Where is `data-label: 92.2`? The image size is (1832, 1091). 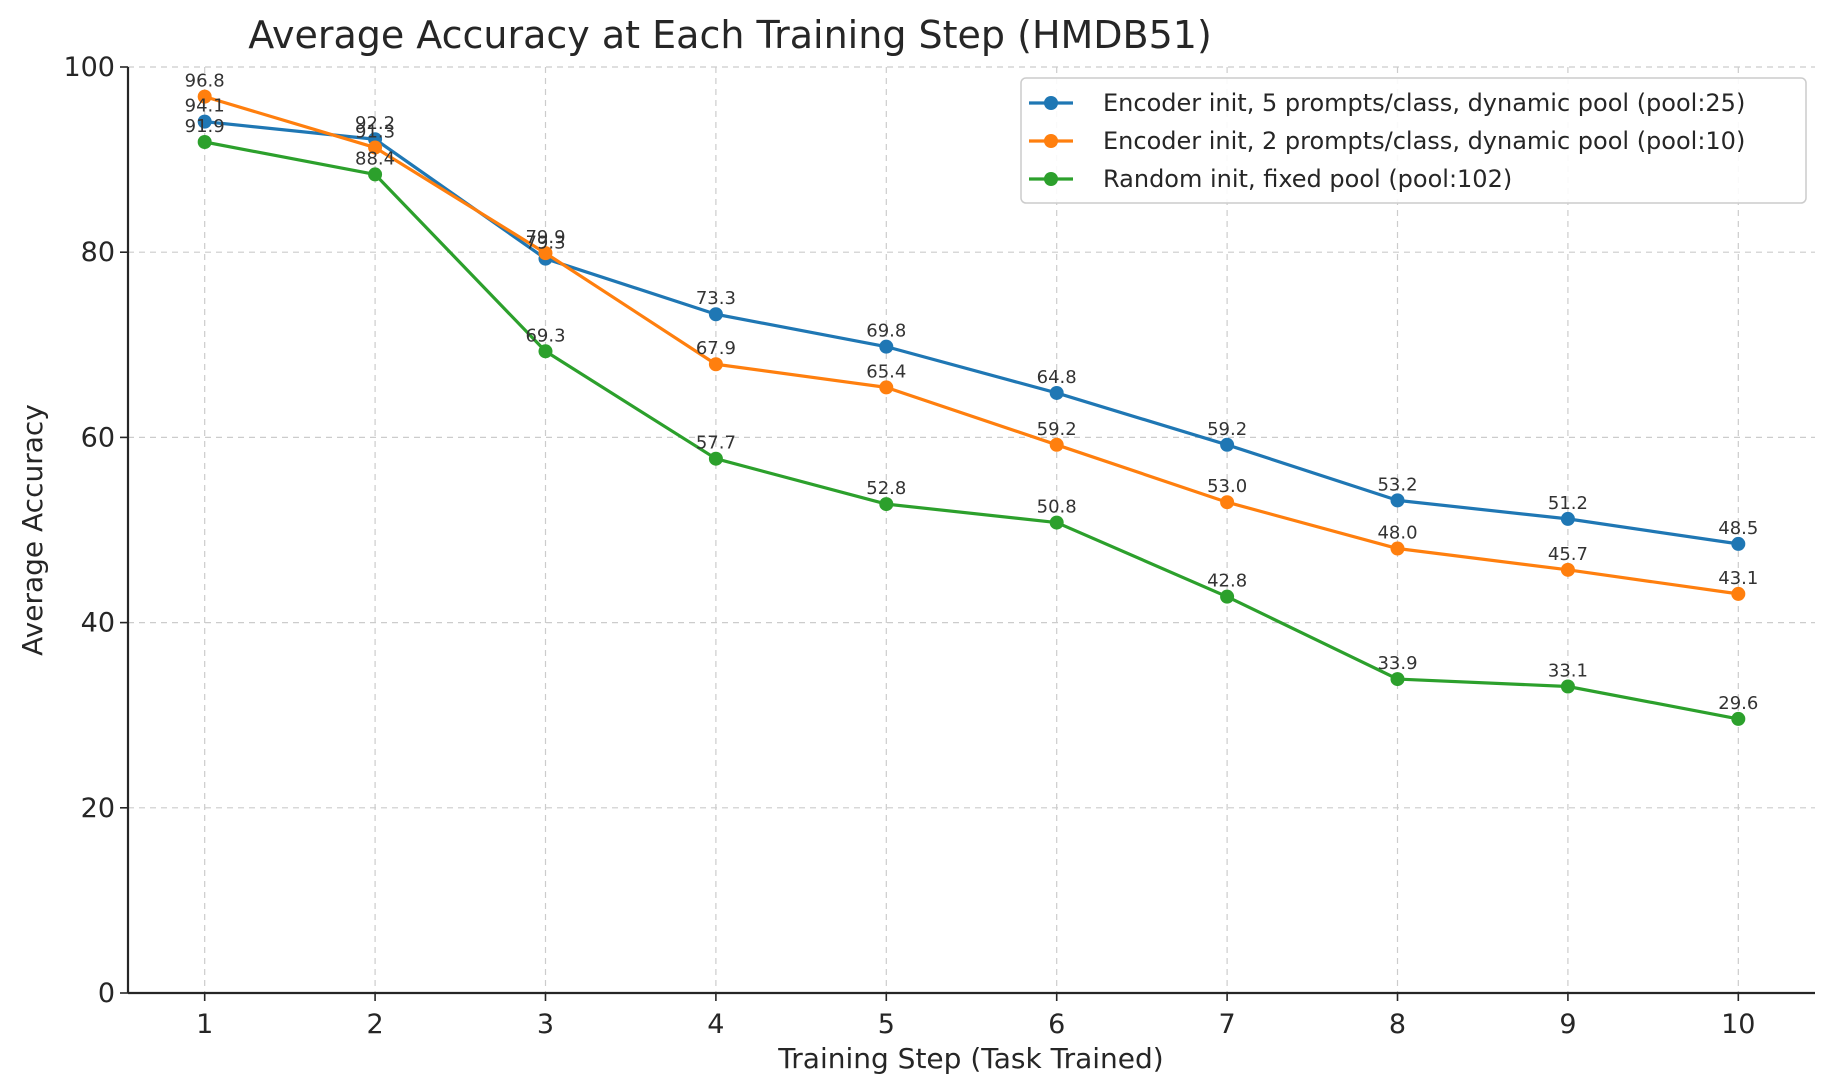 data-label: 92.2 is located at coordinates (375, 123).